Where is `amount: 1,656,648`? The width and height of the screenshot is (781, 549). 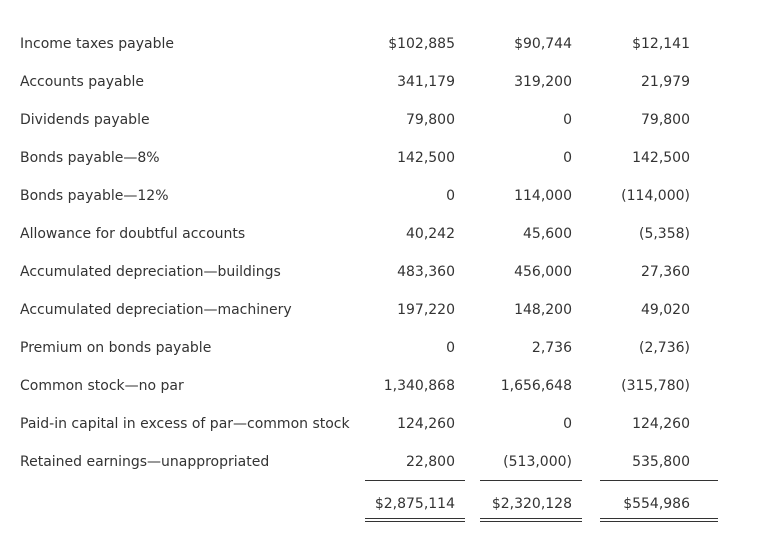 amount: 1,656,648 is located at coordinates (536, 386).